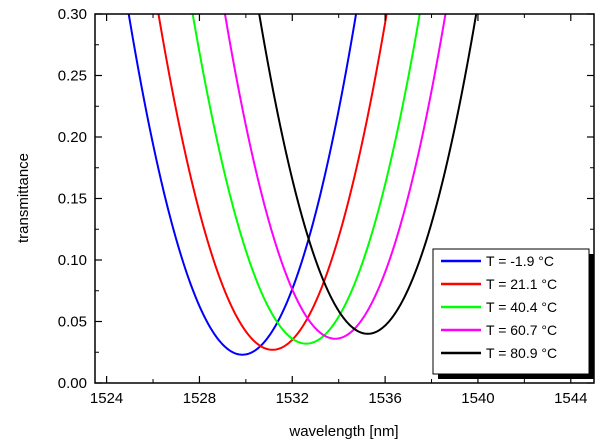 The height and width of the screenshot is (446, 598). What do you see at coordinates (521, 353) in the screenshot?
I see `legend-label: T = 80.9 °C` at bounding box center [521, 353].